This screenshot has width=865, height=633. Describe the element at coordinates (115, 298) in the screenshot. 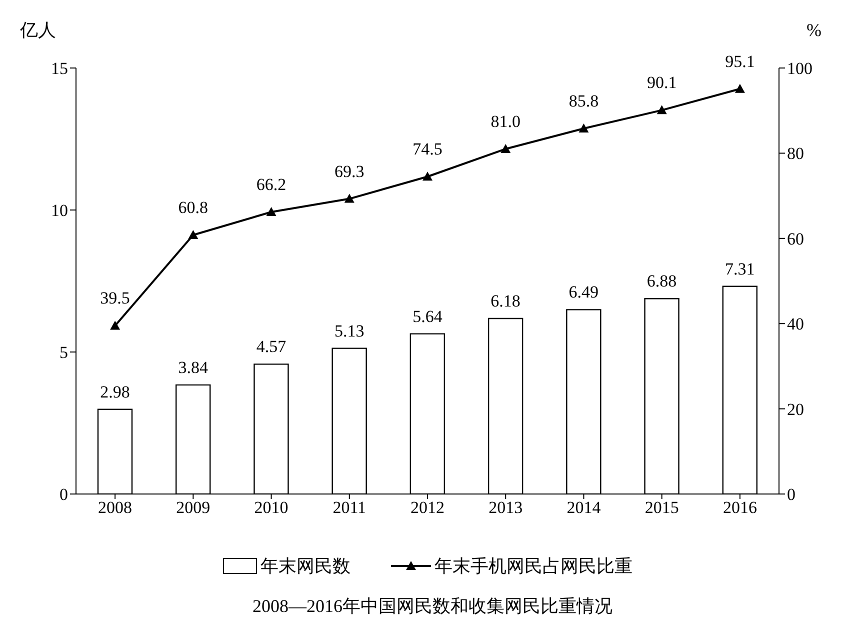

I see `data-label: 39.5` at that location.